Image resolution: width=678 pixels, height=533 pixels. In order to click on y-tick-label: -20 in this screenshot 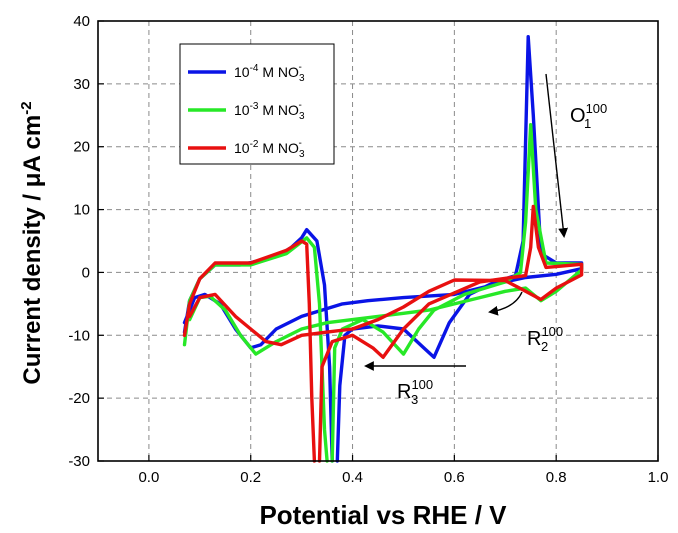, I will do `click(79, 398)`.